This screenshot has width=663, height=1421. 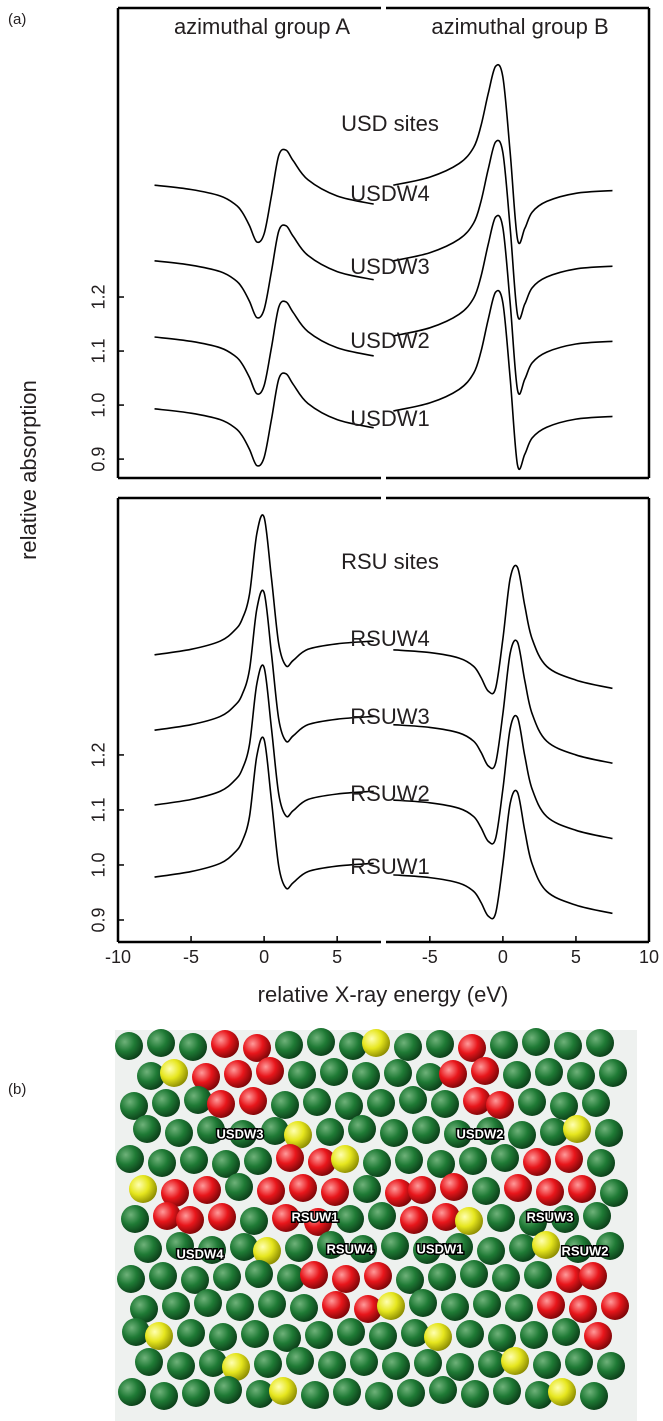 What do you see at coordinates (99, 919) in the screenshot?
I see `y-tick-label: 0.9` at bounding box center [99, 919].